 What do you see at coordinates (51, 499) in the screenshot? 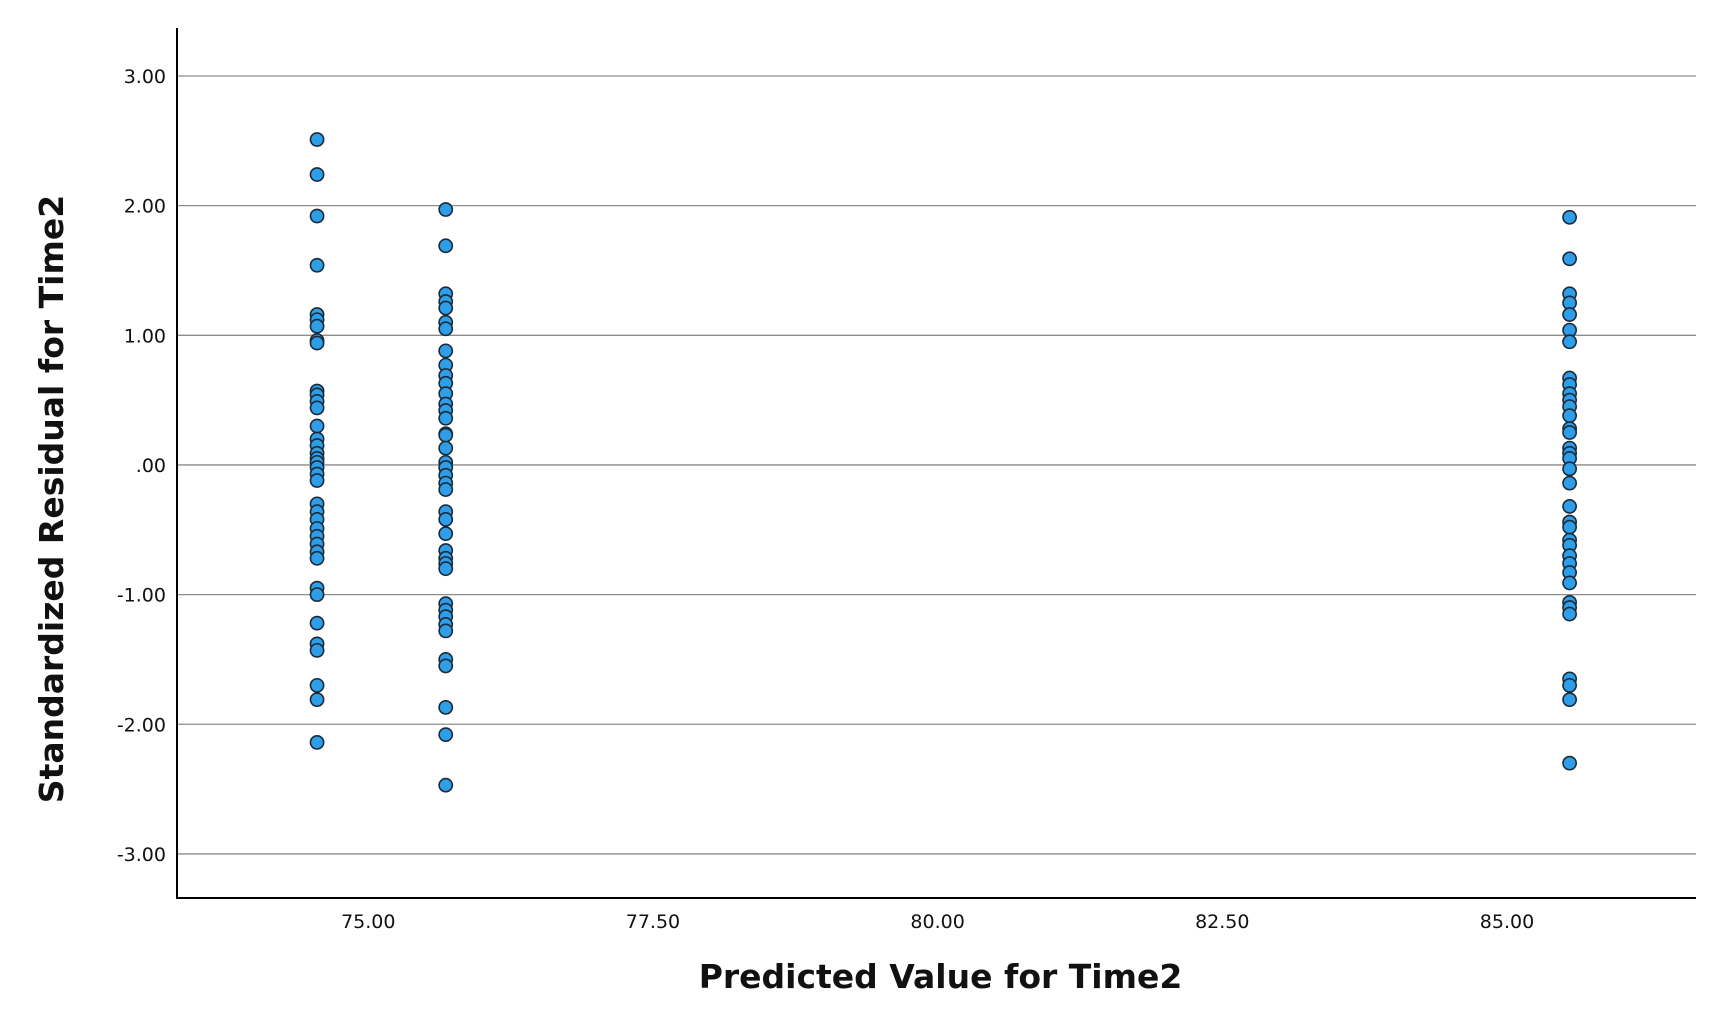
I see `y-axis-title: Standardized Residual for Time2` at bounding box center [51, 499].